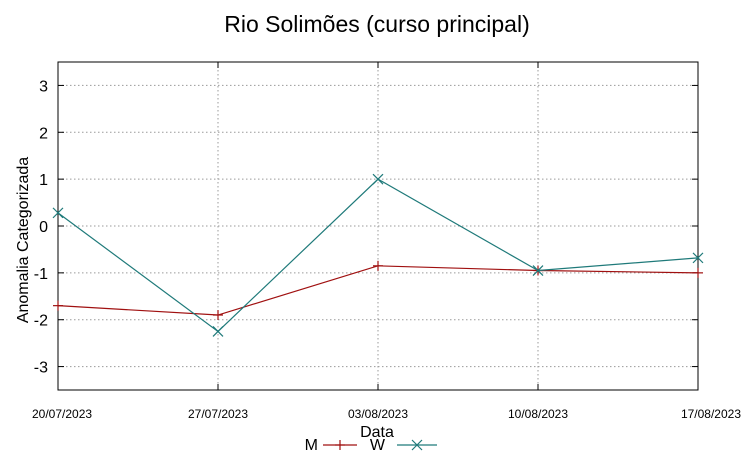 This screenshot has height=459, width=753. I want to click on y-axis-label: Anomalia Categorizada, so click(23, 240).